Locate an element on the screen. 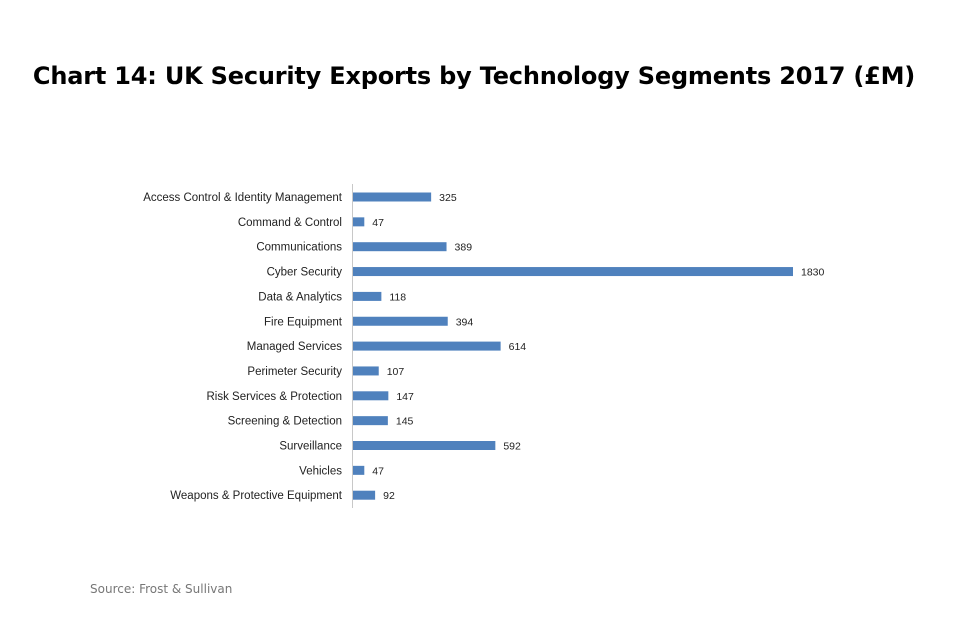 This screenshot has height=640, width=960. category-label: Surveillance is located at coordinates (310, 447).